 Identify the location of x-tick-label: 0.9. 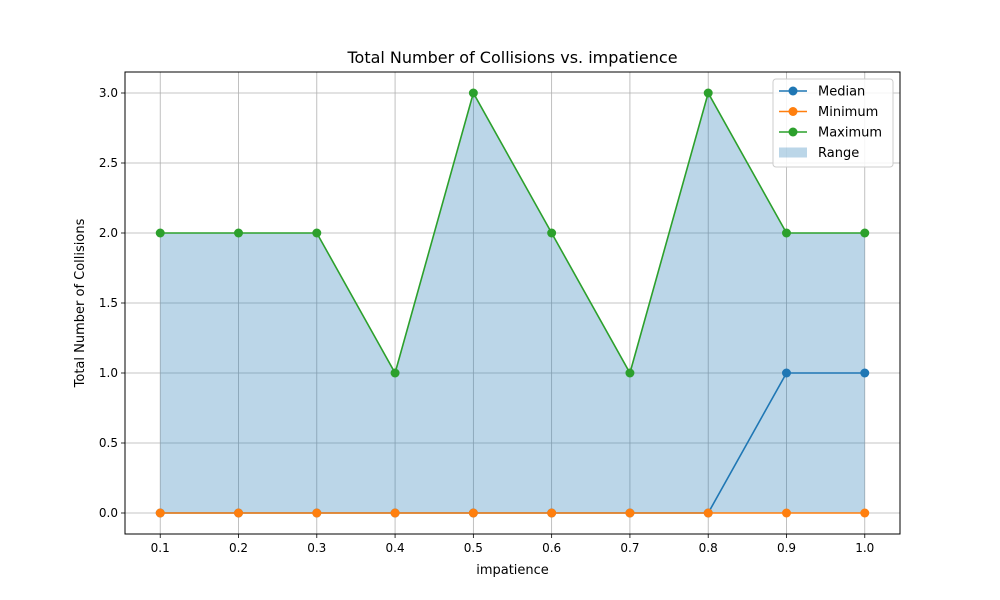
(786, 548).